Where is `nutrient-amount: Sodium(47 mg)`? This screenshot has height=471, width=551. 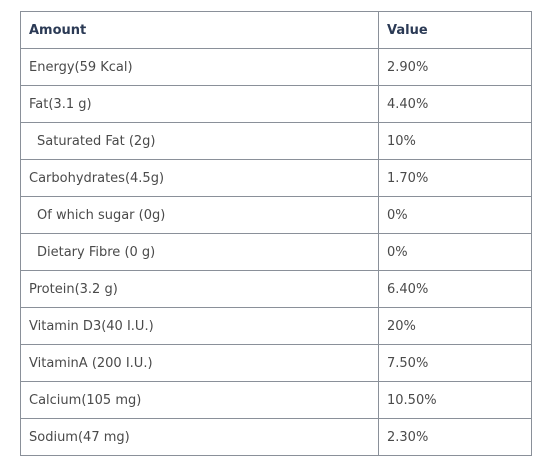 nutrient-amount: Sodium(47 mg) is located at coordinates (199, 437).